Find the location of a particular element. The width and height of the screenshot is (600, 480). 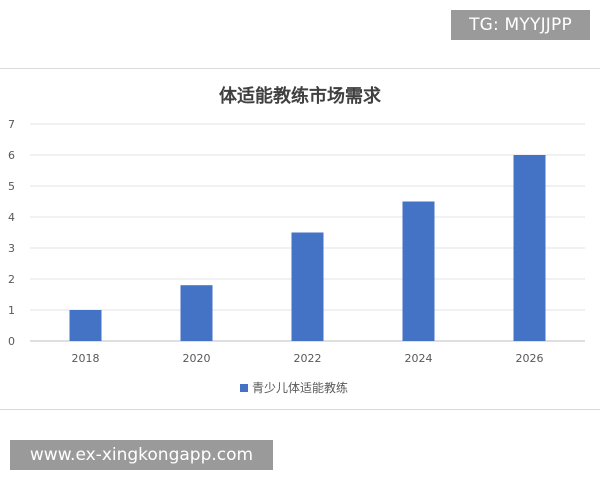

x-tick-label: 2018 is located at coordinates (86, 358).